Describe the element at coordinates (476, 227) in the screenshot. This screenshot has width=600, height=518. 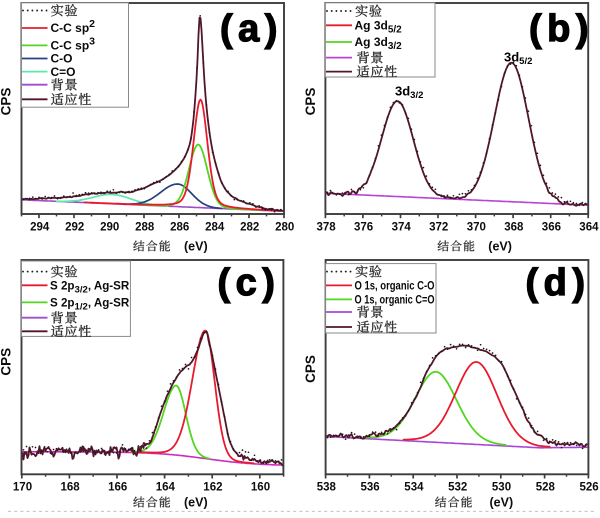
I see `svg-text: 370` at that location.